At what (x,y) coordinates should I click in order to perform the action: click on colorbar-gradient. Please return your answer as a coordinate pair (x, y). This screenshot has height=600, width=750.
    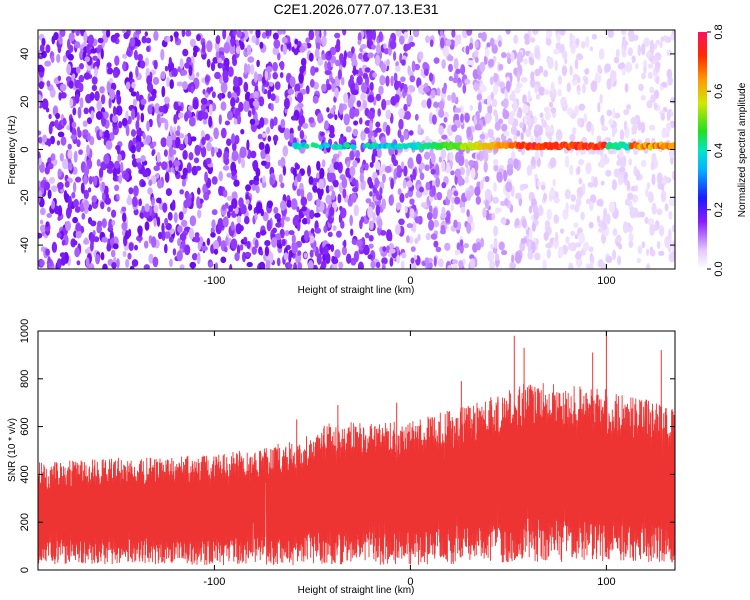
    Looking at the image, I should click on (702, 150).